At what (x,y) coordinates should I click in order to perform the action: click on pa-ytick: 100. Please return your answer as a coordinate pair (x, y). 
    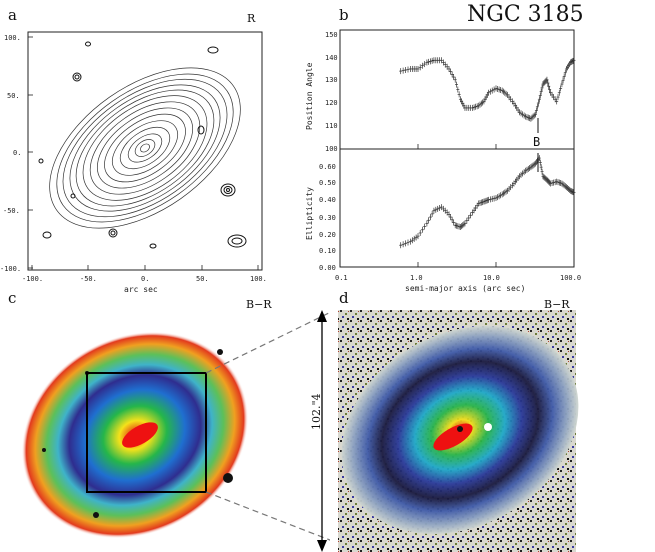
    Looking at the image, I should click on (331, 149).